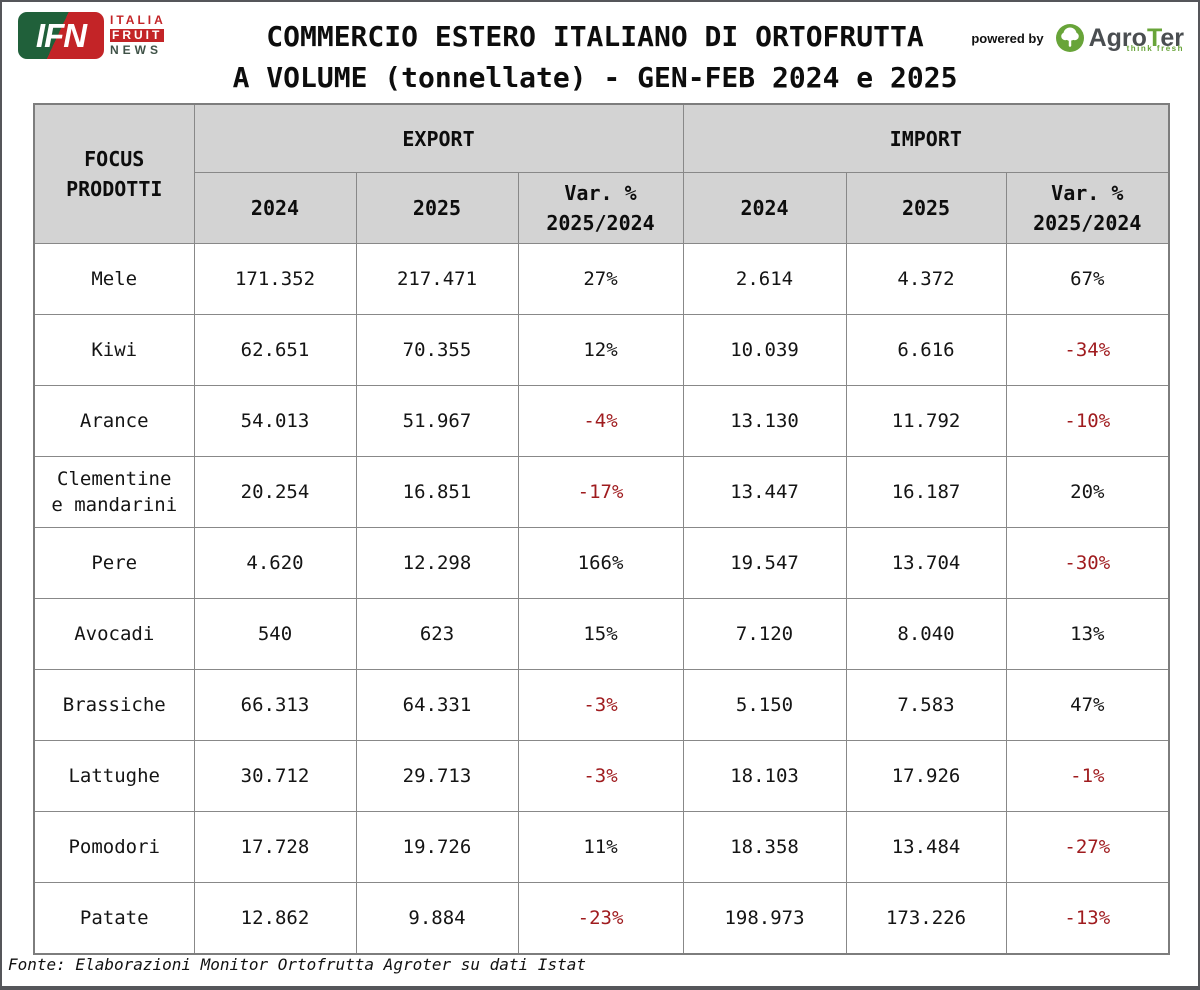 This screenshot has height=990, width=1200. What do you see at coordinates (114, 776) in the screenshot?
I see `product-cell: Lattughe` at bounding box center [114, 776].